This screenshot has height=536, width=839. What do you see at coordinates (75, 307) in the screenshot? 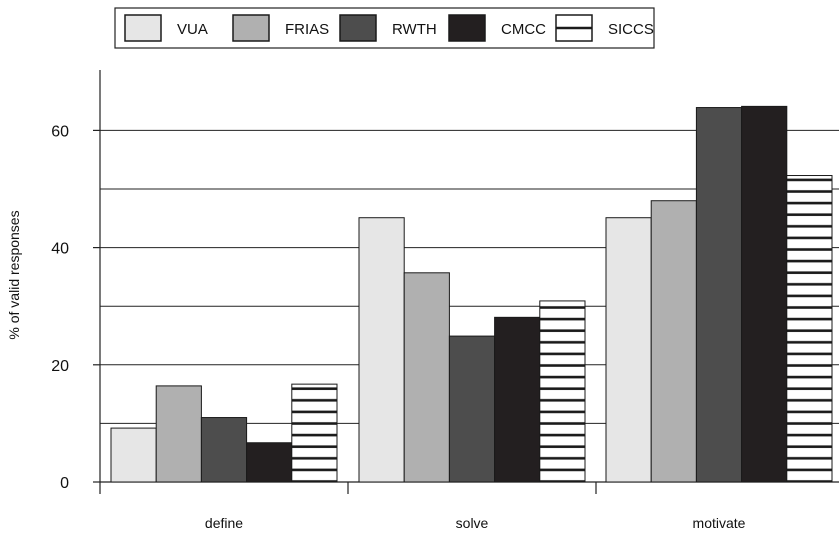
I see `y-axis-ticks: 0 20 40 60` at bounding box center [75, 307].